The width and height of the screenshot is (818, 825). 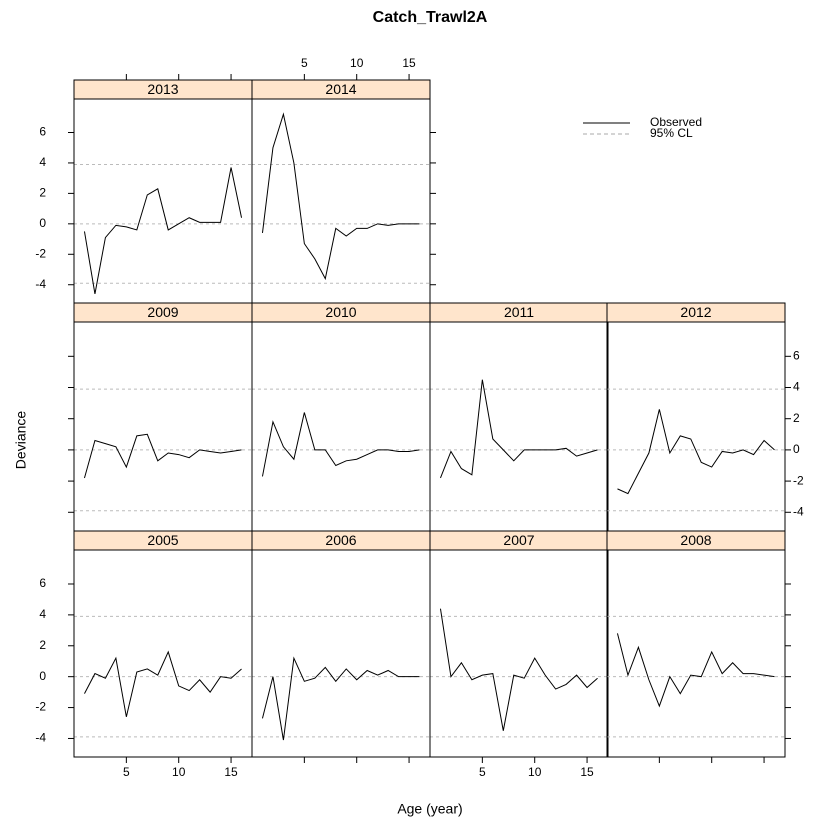 What do you see at coordinates (518, 540) in the screenshot?
I see `panel-title: 2007` at bounding box center [518, 540].